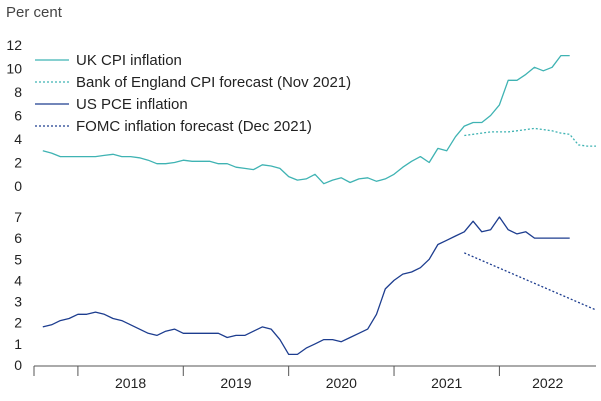  Describe the element at coordinates (18, 116) in the screenshot. I see `y-tick-label-uk-6: 6` at that location.